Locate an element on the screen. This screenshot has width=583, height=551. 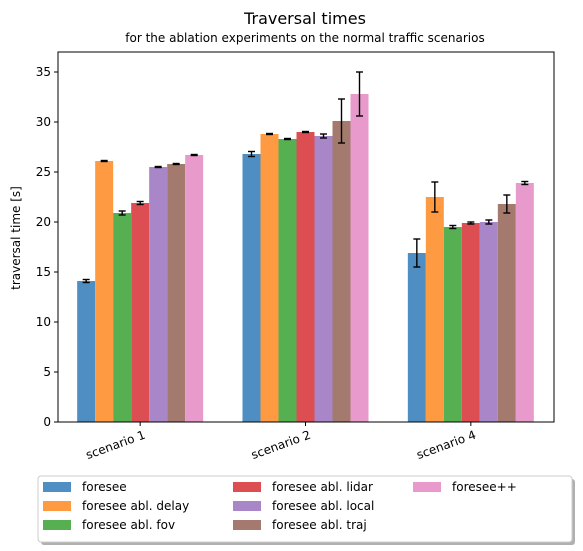
legend-label: foresee++ is located at coordinates (484, 487).